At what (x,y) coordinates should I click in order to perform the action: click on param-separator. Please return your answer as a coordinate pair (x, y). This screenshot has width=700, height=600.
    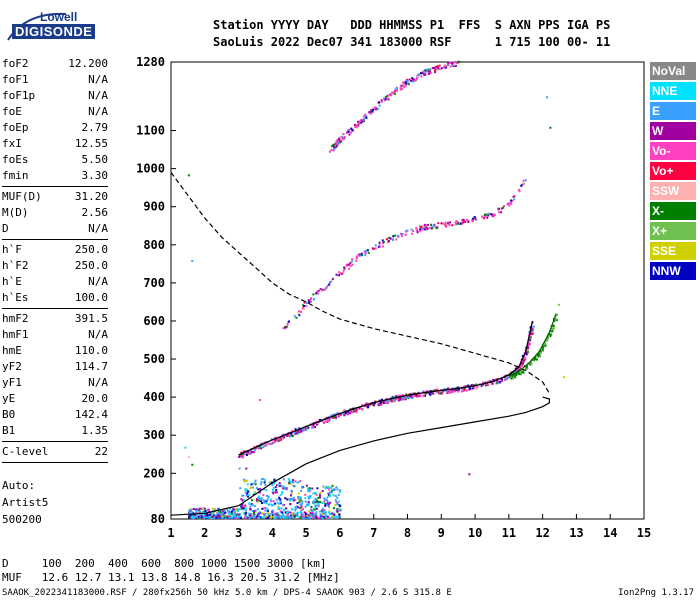
    Looking at the image, I should click on (55, 441).